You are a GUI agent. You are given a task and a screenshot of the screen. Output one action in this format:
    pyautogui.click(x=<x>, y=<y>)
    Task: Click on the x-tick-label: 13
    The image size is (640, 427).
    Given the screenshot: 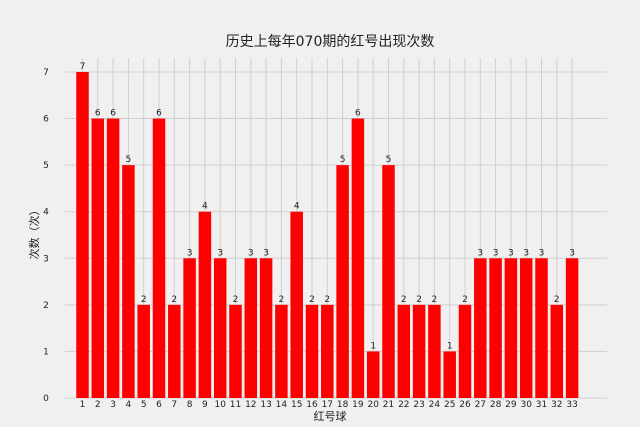 What is the action you would take?
    pyautogui.click(x=265, y=405)
    